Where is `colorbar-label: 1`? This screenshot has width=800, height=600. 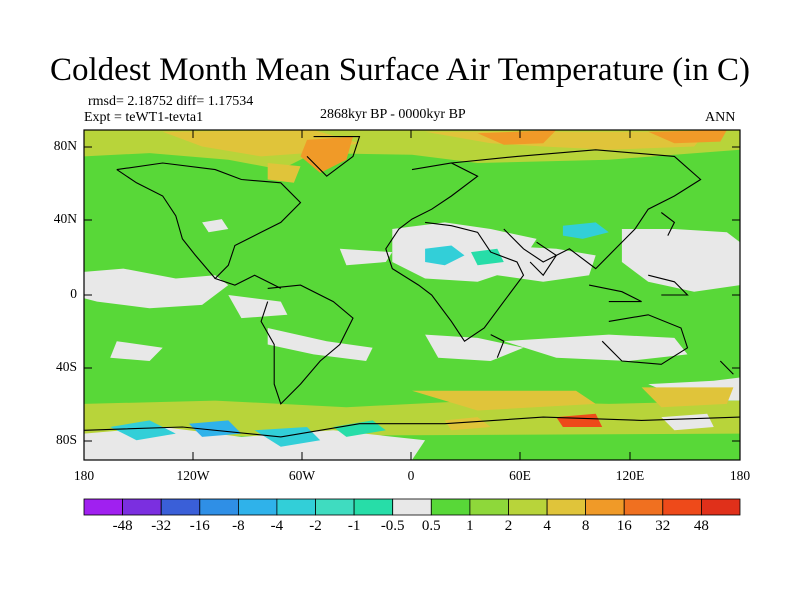
colorbar-label: 1 is located at coordinates (470, 526).